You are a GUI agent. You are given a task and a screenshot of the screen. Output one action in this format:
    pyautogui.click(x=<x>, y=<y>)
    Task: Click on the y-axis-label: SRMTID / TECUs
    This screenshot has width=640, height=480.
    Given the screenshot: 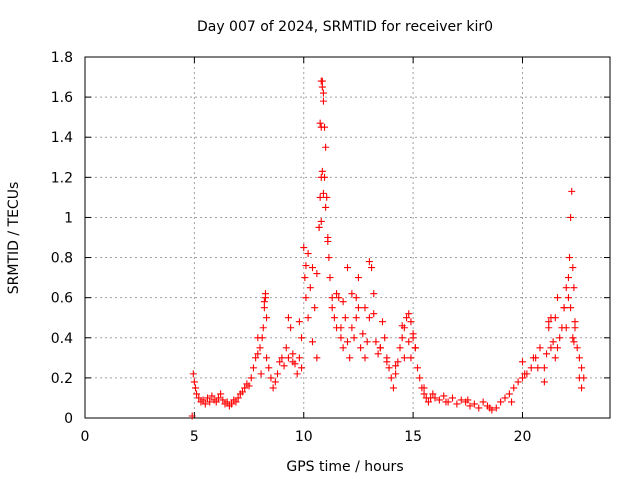 What is the action you would take?
    pyautogui.click(x=14, y=238)
    